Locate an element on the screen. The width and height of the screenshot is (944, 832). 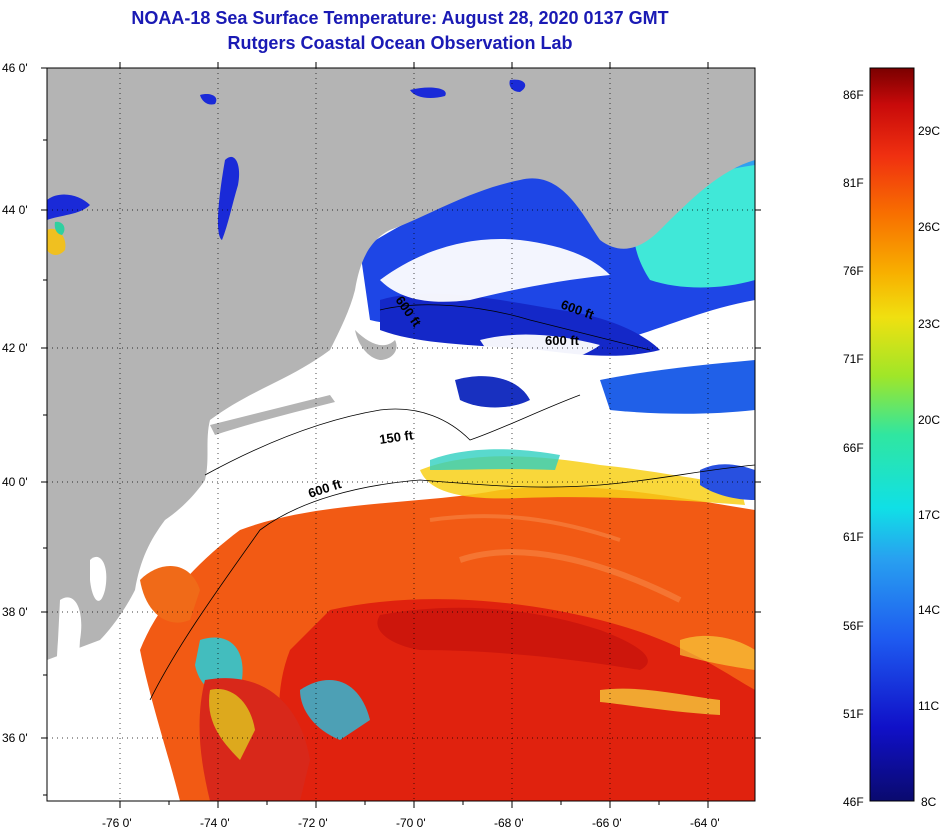
lon-label: -64 0' is located at coordinates (705, 823).